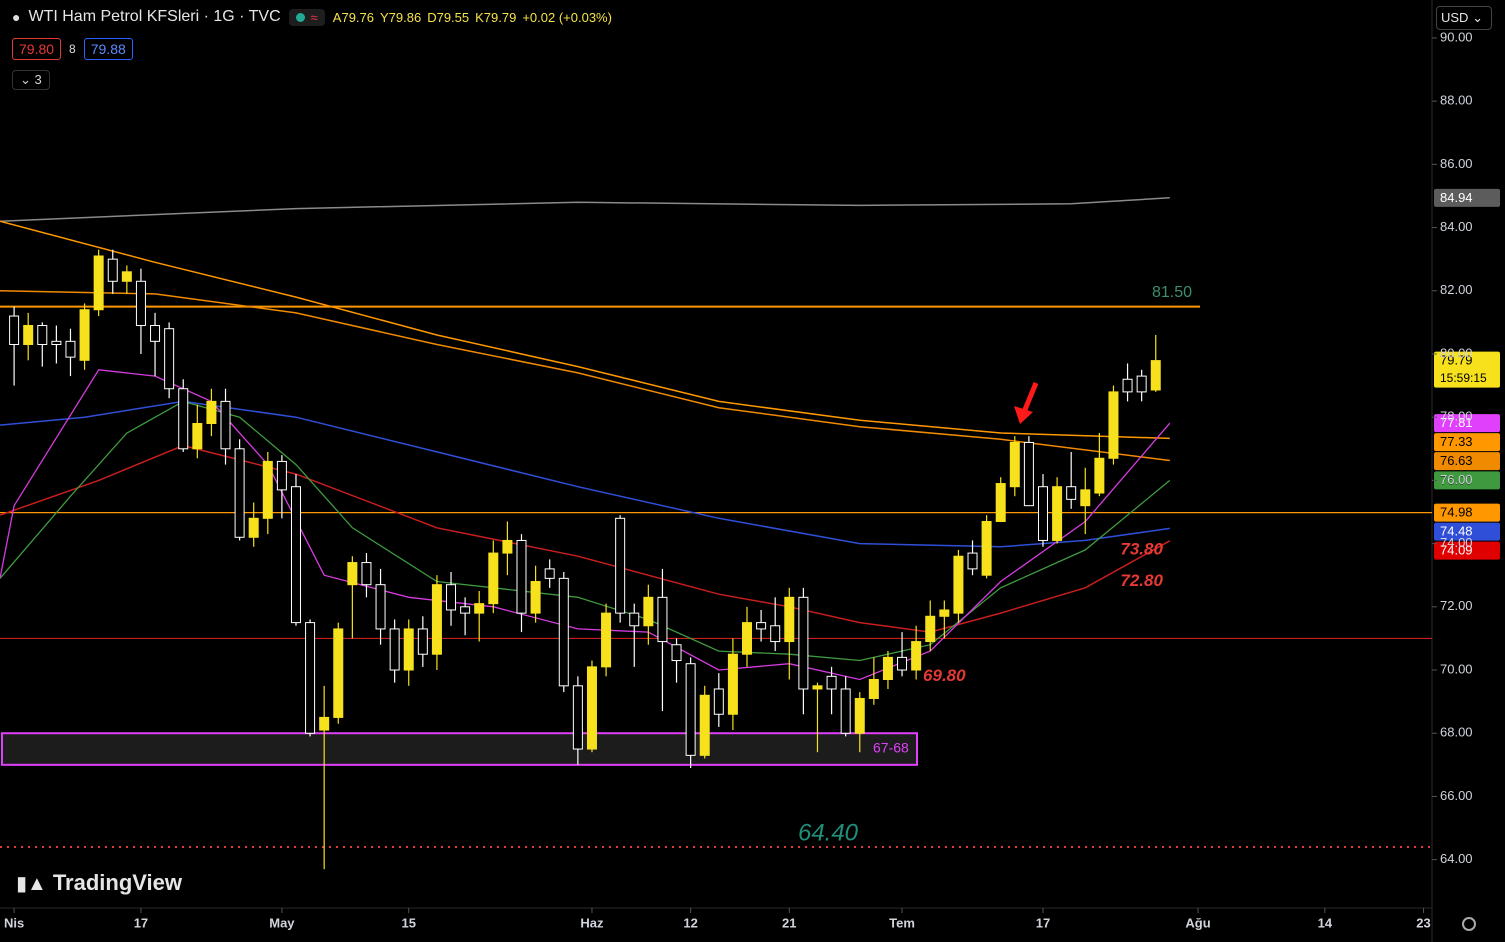  Describe the element at coordinates (1456, 100) in the screenshot. I see `y-tick-label: 88.00` at that location.